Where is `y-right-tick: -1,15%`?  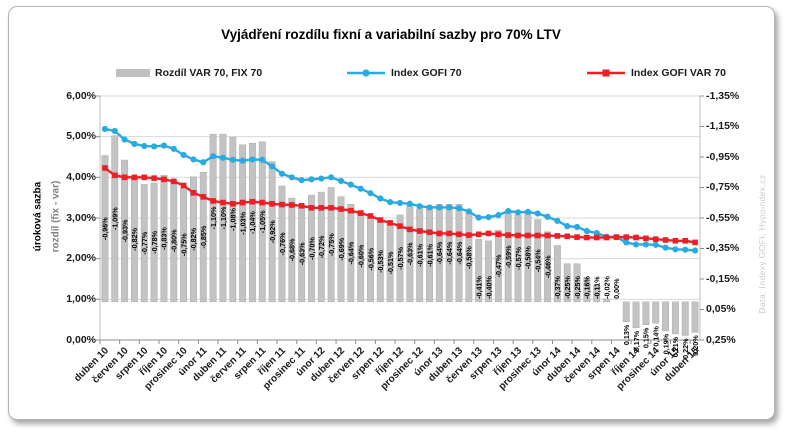
y-right-tick: -1,15% is located at coordinates (723, 126).